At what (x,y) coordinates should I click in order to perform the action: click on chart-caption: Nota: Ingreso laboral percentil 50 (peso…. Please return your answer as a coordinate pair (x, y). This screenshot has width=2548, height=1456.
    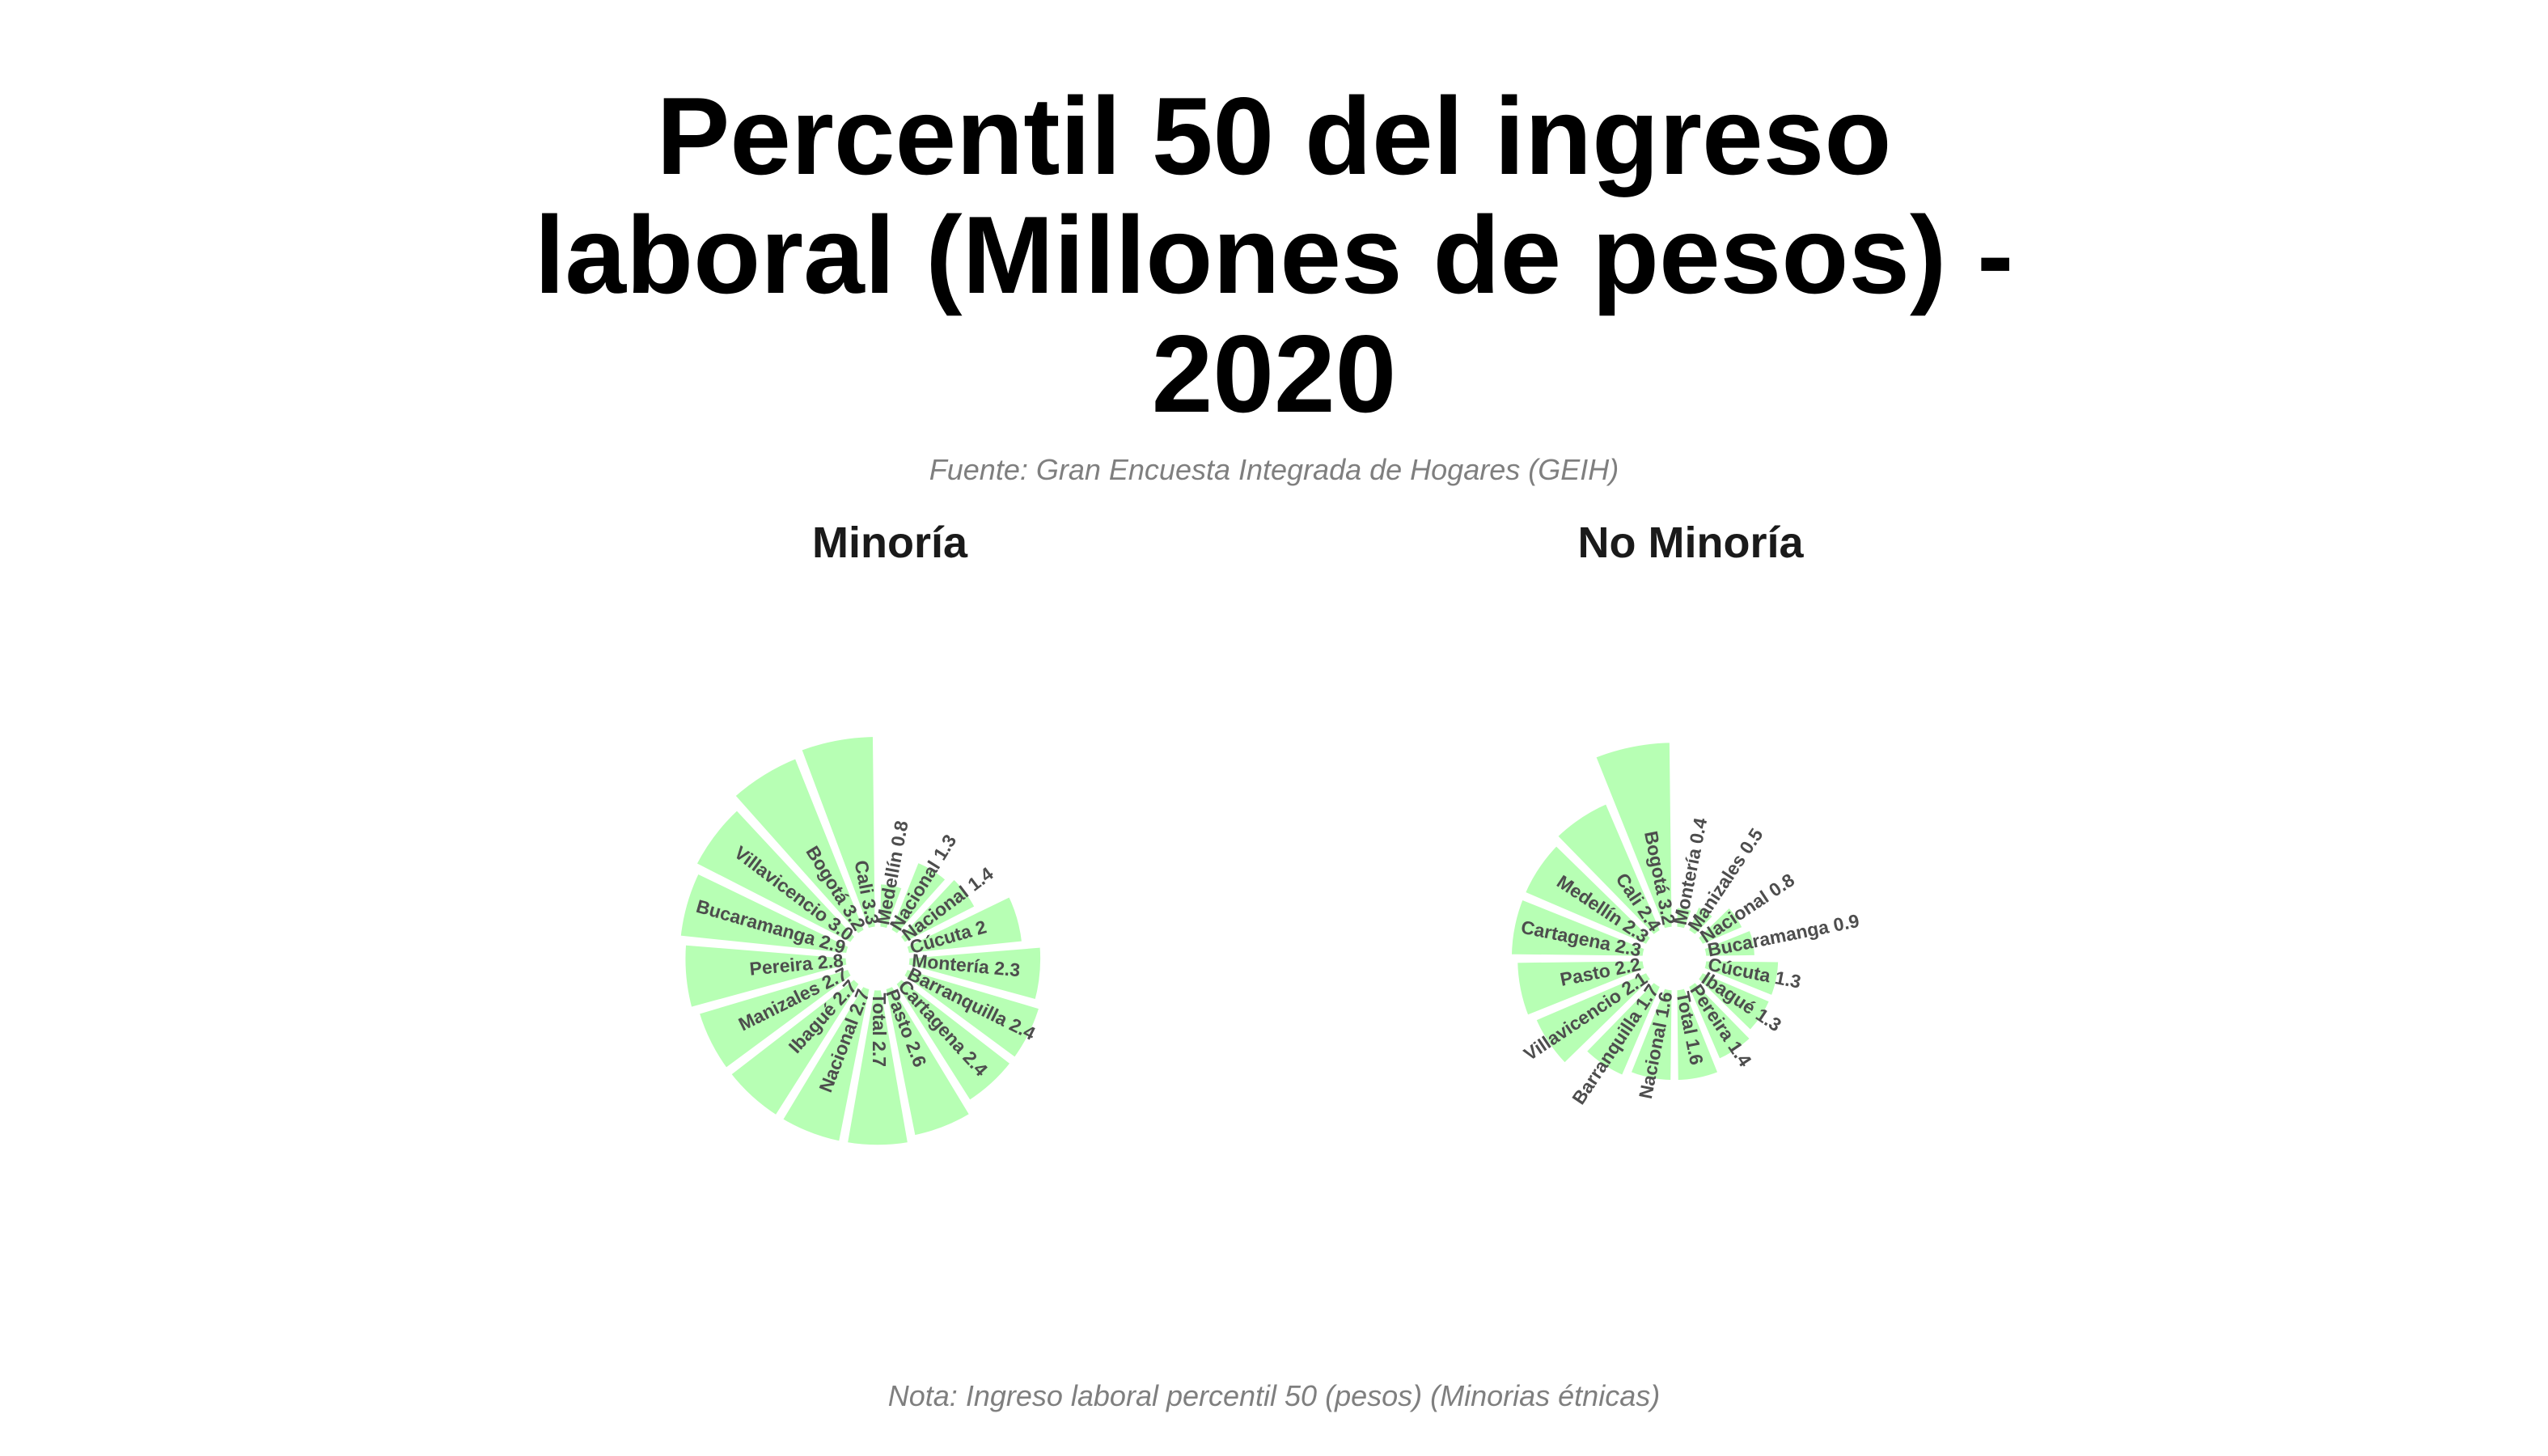
    Looking at the image, I should click on (1274, 1395).